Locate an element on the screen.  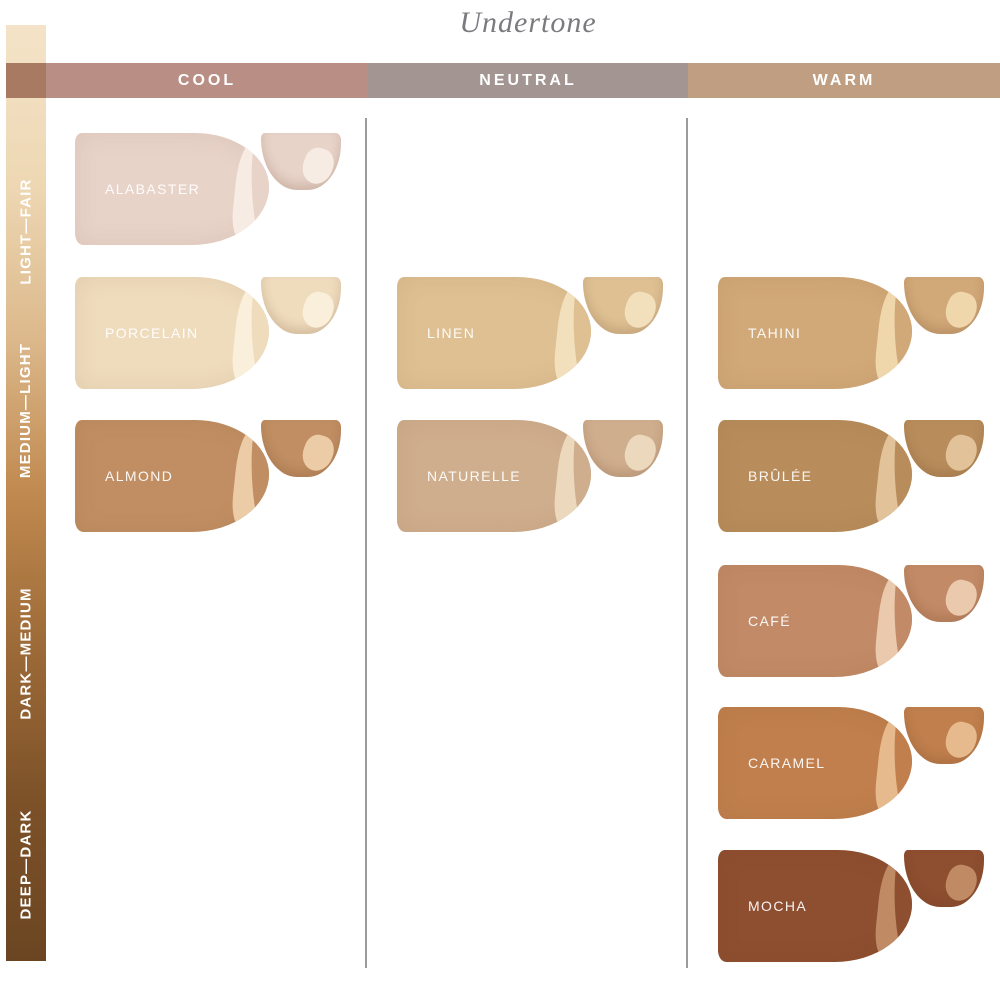
shade-label: CAFÉ is located at coordinates (769, 621).